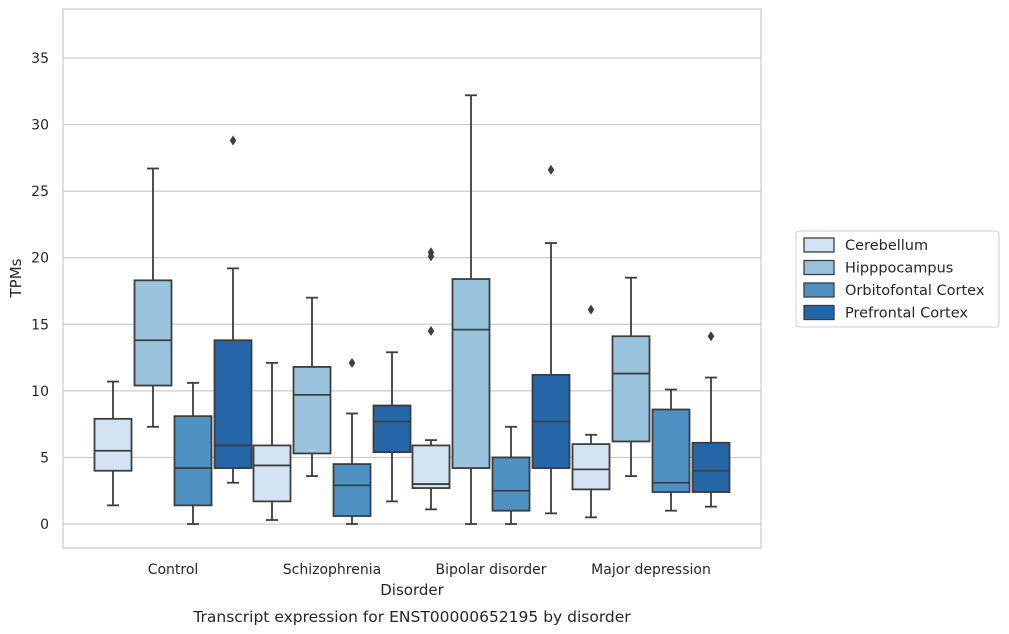  I want to click on y-axis-label: TPMs, so click(16, 278).